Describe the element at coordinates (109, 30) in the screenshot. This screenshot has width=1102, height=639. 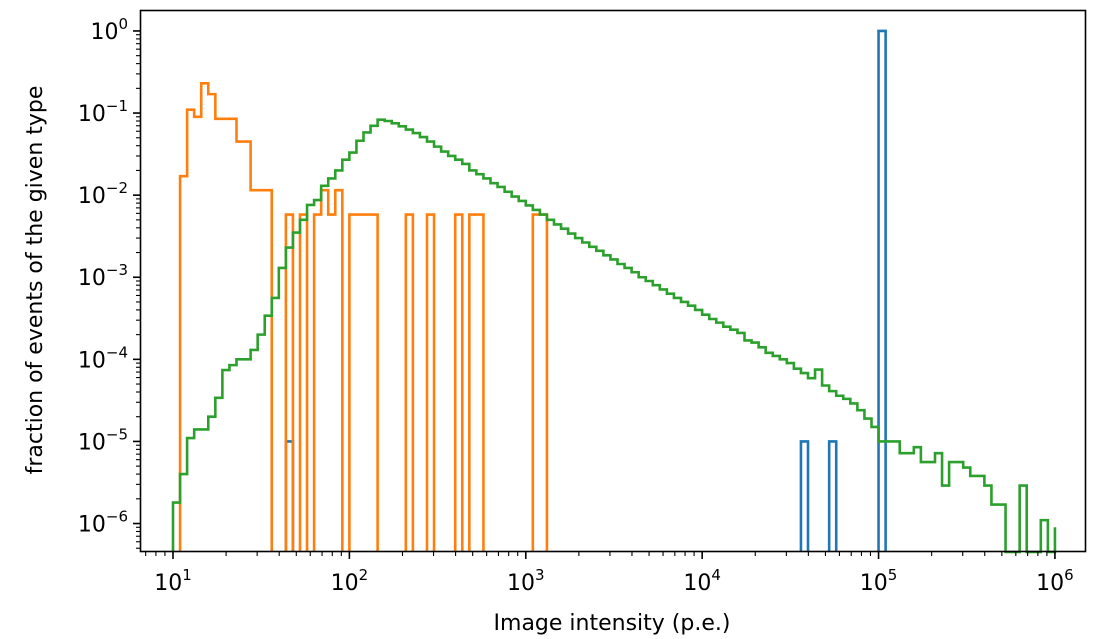
I see `y-tick-label: 10⁰` at that location.